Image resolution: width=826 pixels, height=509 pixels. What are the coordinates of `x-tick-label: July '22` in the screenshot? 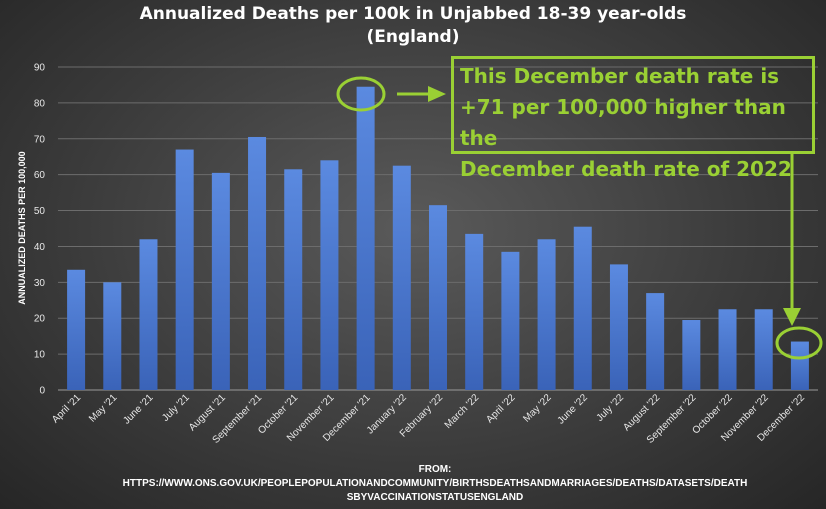 It's located at (611, 408).